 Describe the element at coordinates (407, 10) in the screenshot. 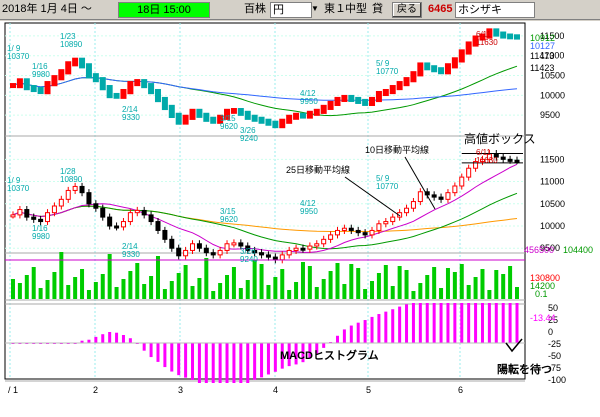

I see `back-button: 戻る` at that location.